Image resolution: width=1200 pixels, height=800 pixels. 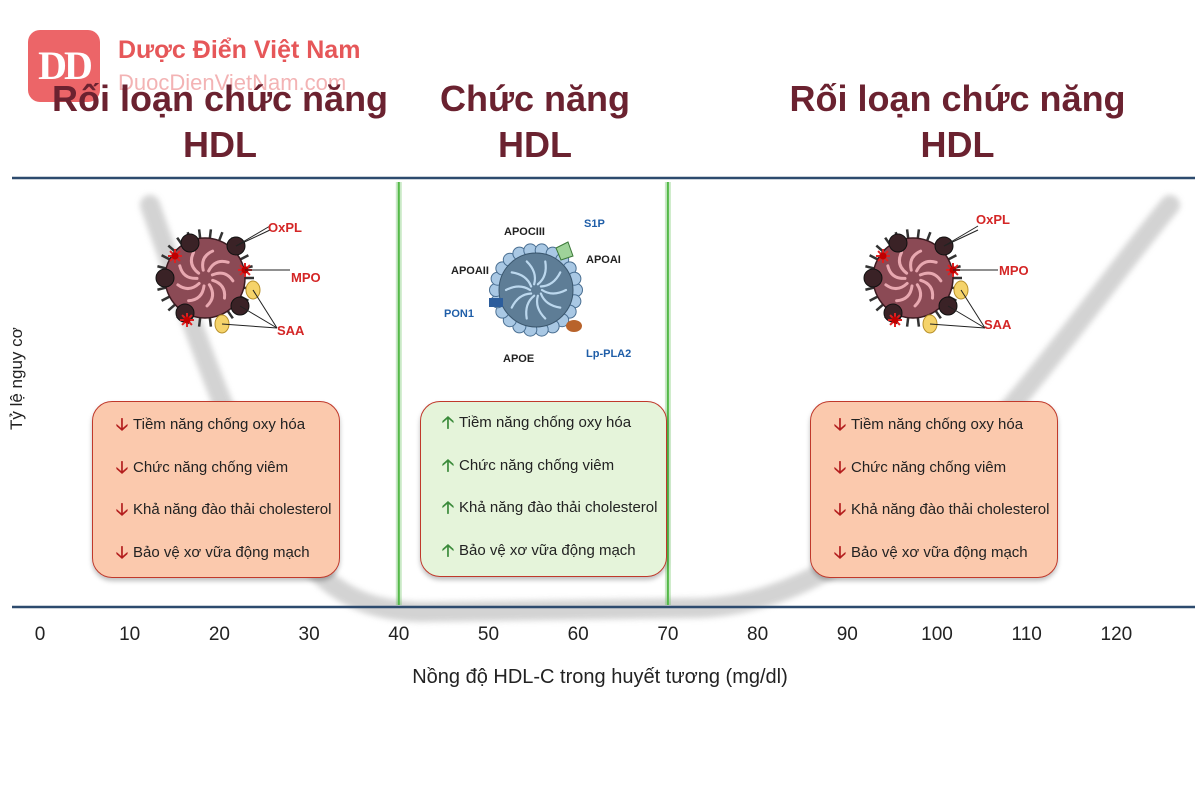 I want to click on watermark-site-url: DuocDienVietNam.com, so click(x=232, y=82).